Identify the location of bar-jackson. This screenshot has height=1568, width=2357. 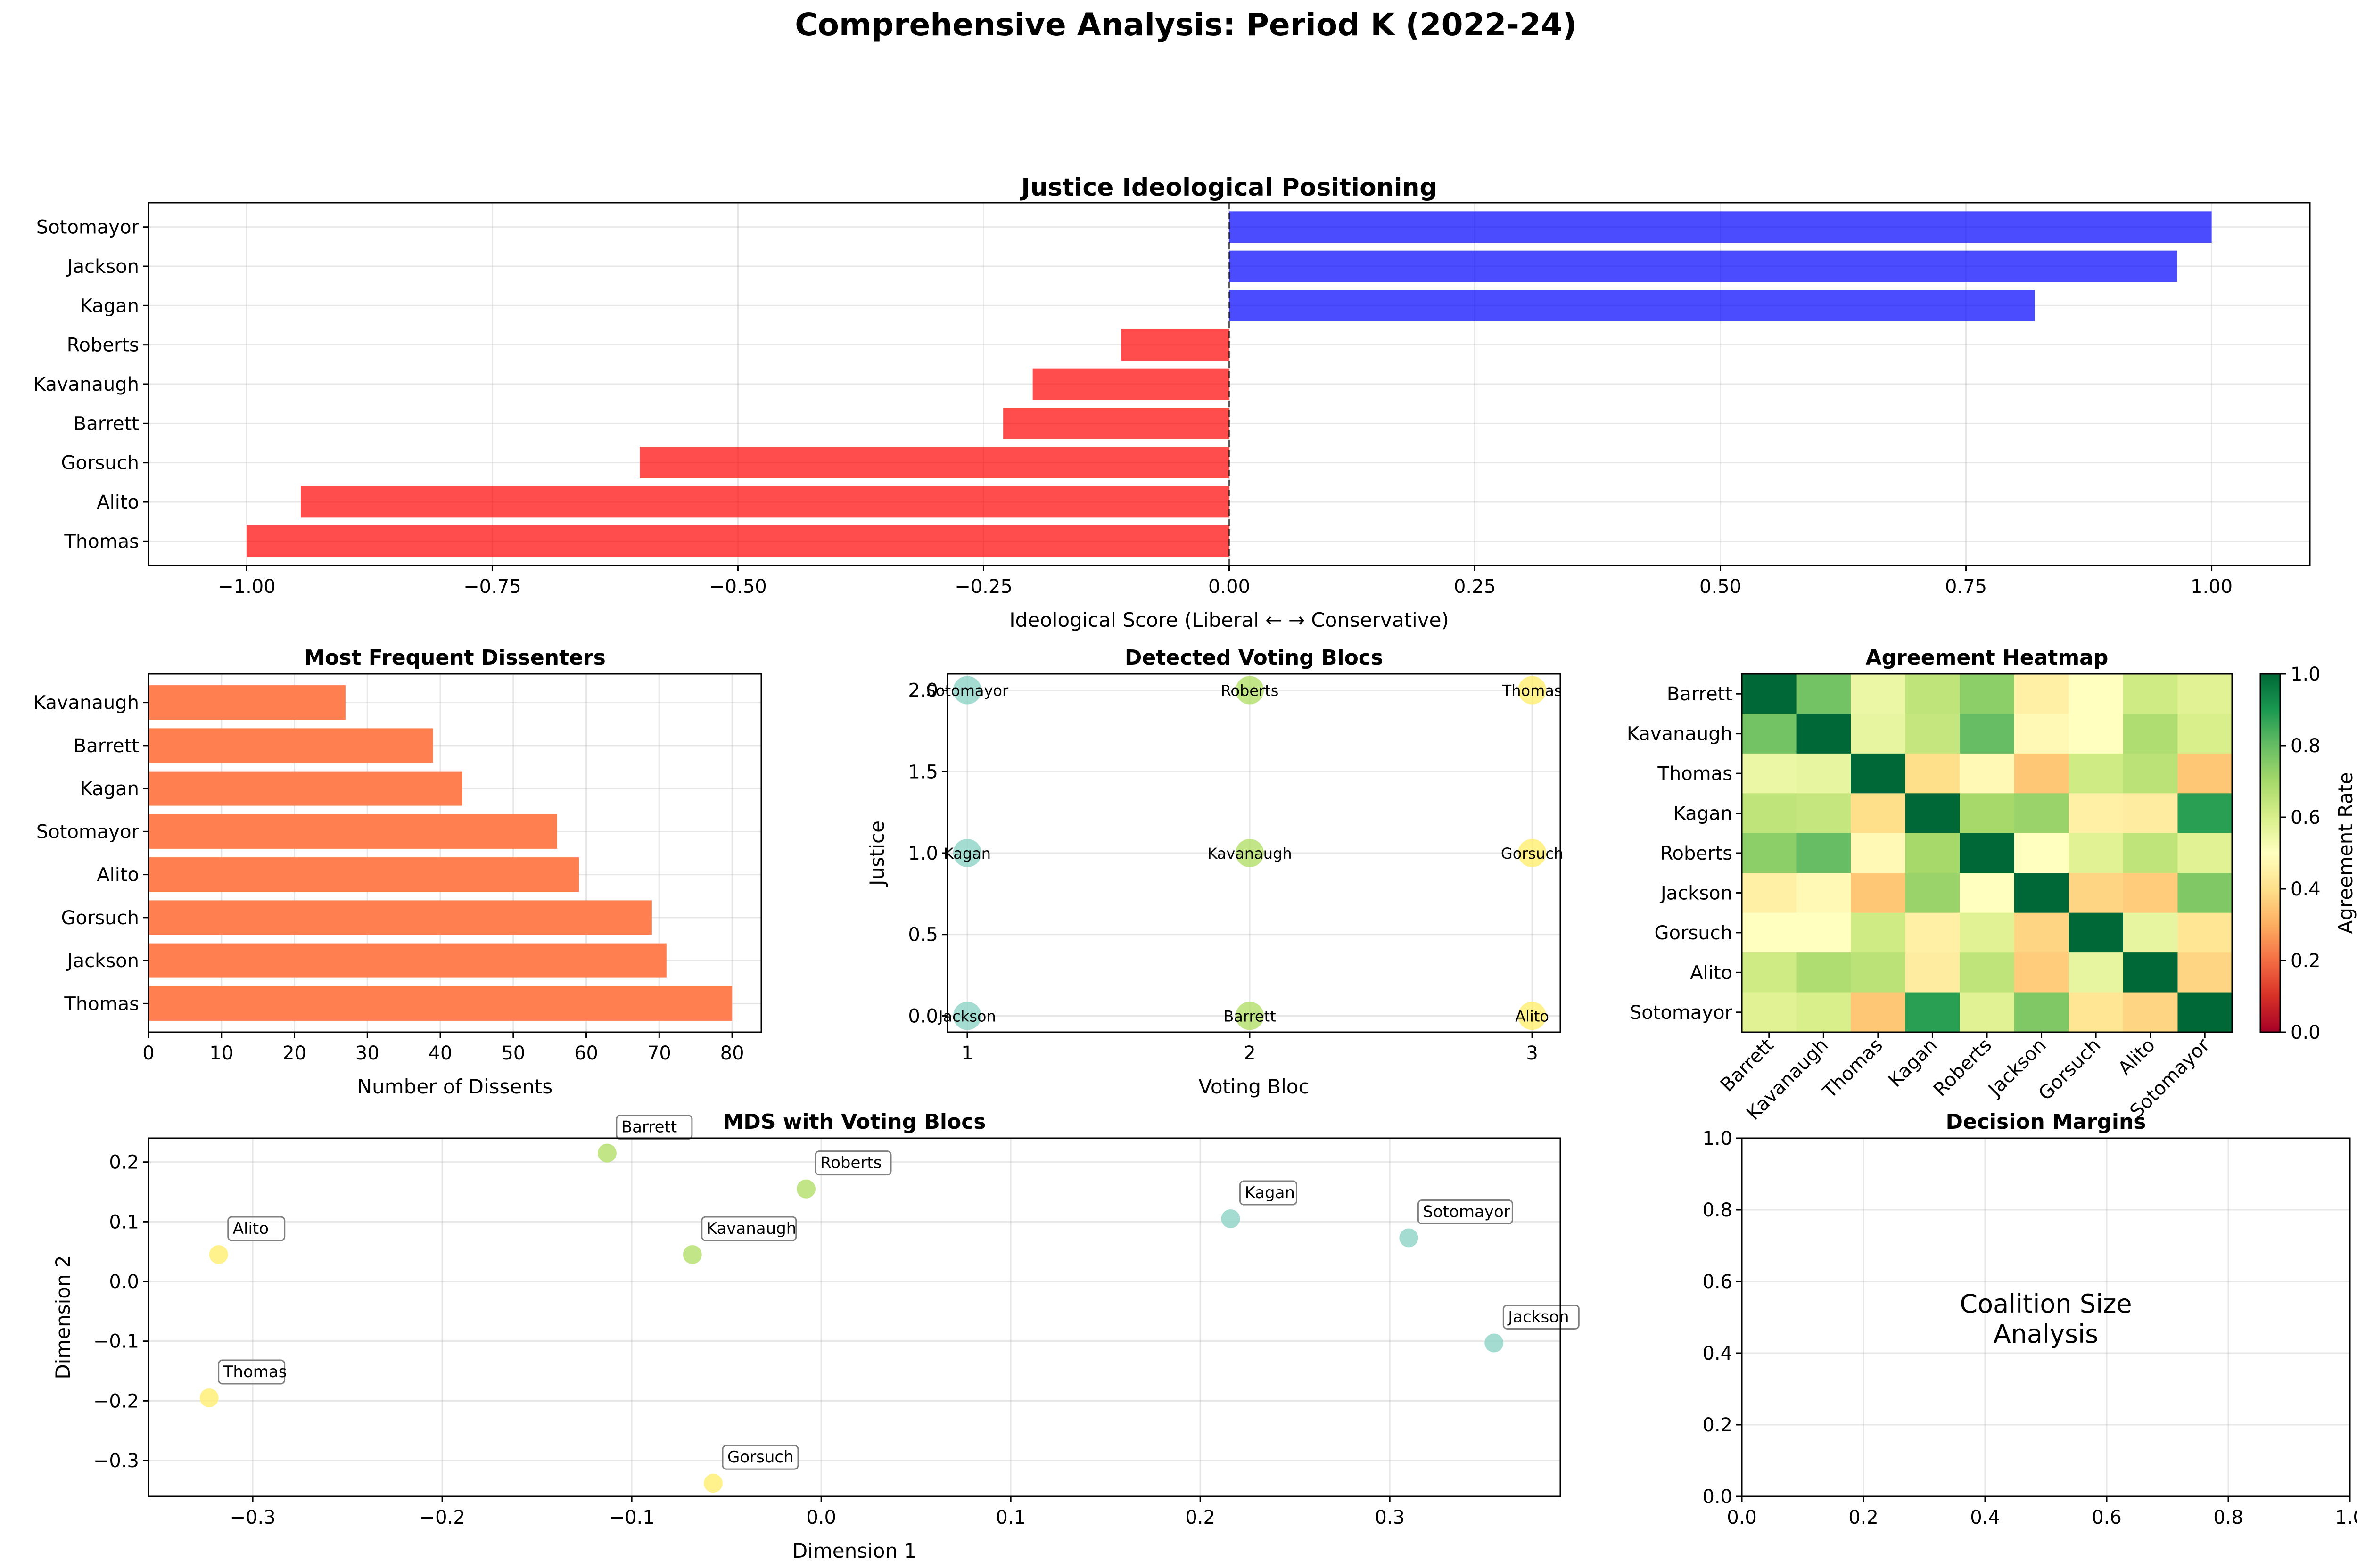
(1703, 266).